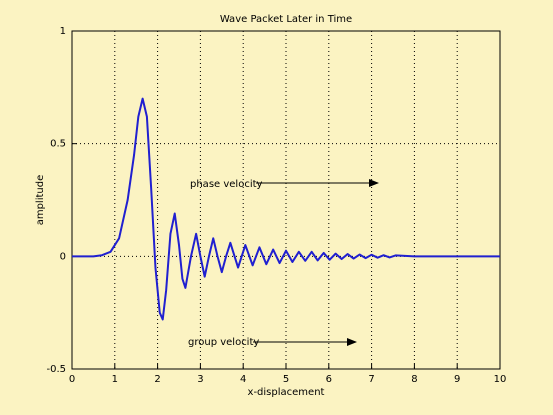 The width and height of the screenshot is (553, 415). I want to click on x-tick-label: 1, so click(115, 379).